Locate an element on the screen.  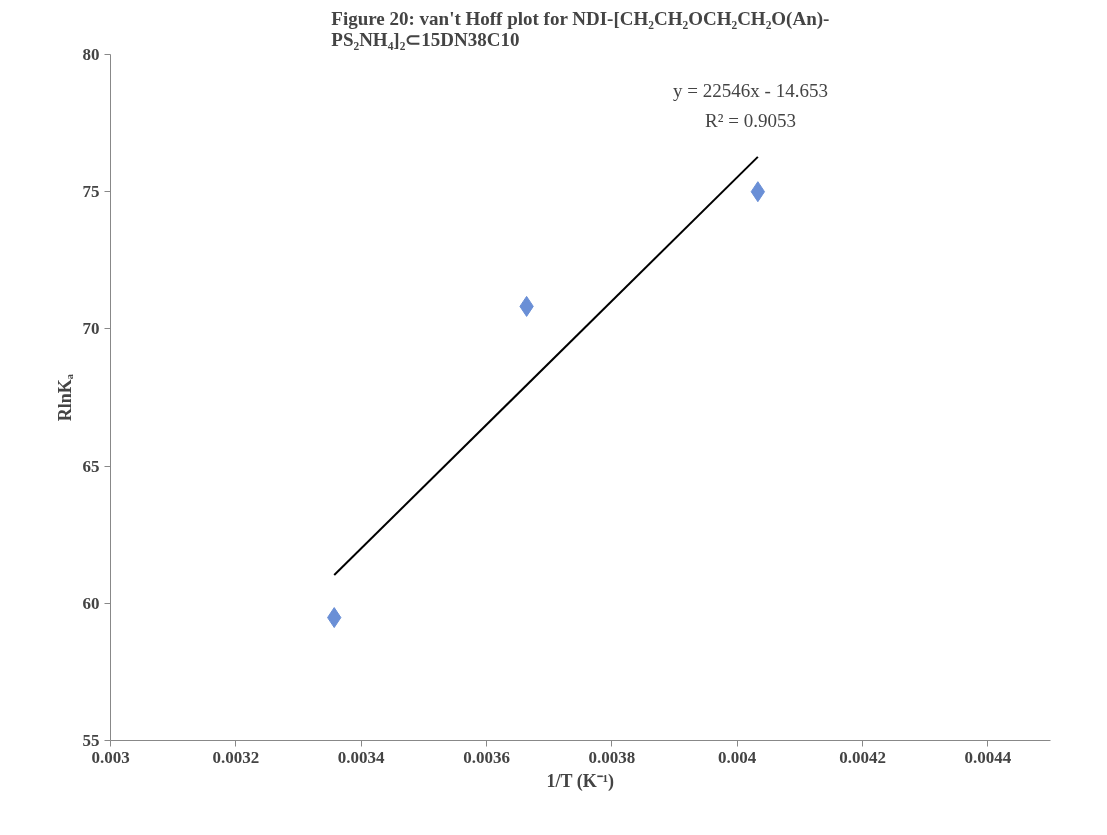
annotation: y = 22546x - 14.653 is located at coordinates (750, 90).